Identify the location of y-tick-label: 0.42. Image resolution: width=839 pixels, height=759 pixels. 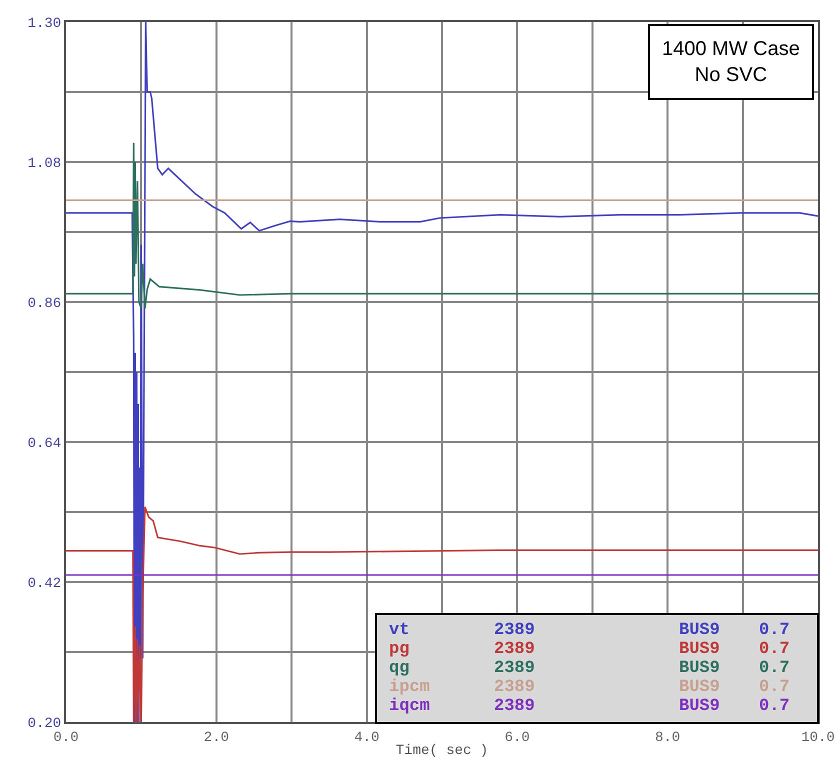
(45, 584).